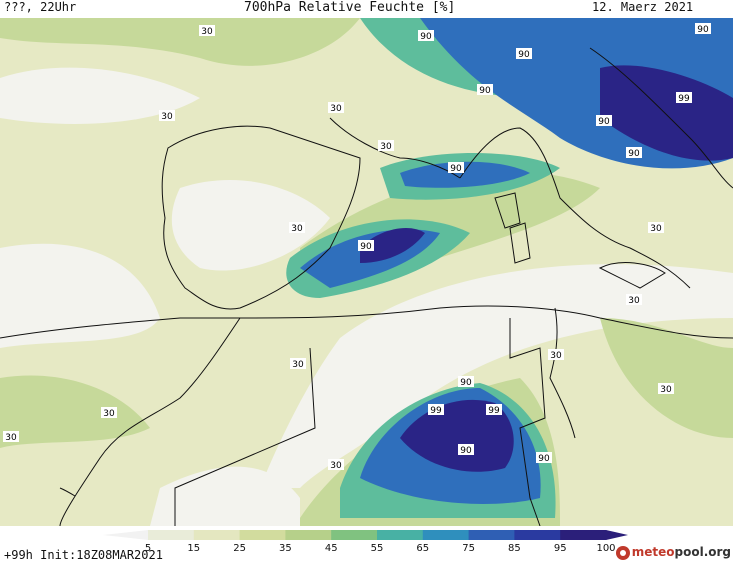  I want to click on logo-icon, so click(622, 552).